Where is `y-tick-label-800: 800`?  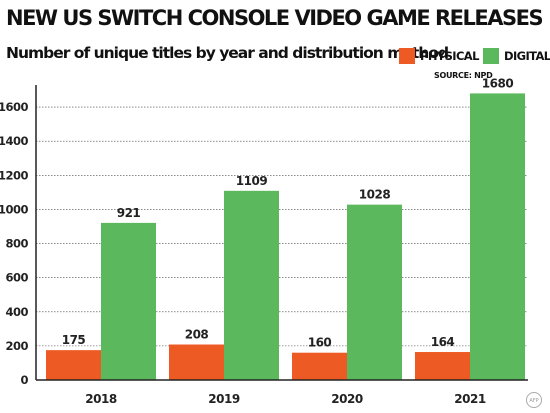 y-tick-label-800: 800 is located at coordinates (16, 244).